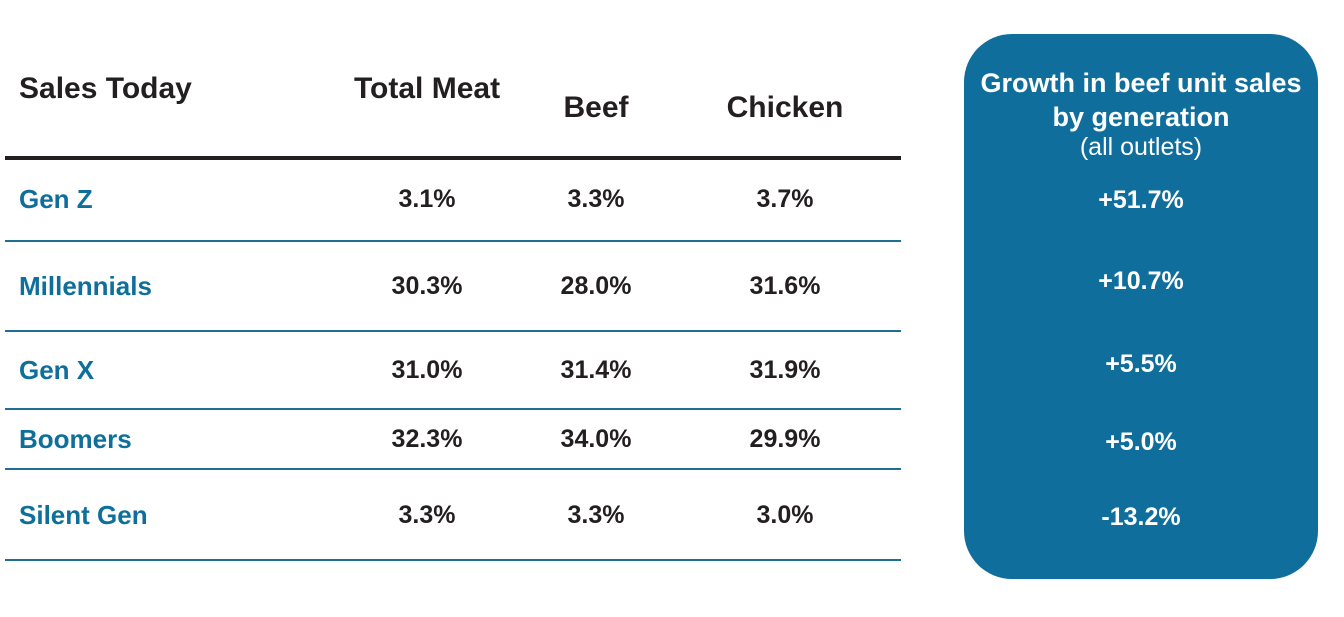  What do you see at coordinates (1141, 364) in the screenshot?
I see `growth-gen-x: +5.5%` at bounding box center [1141, 364].